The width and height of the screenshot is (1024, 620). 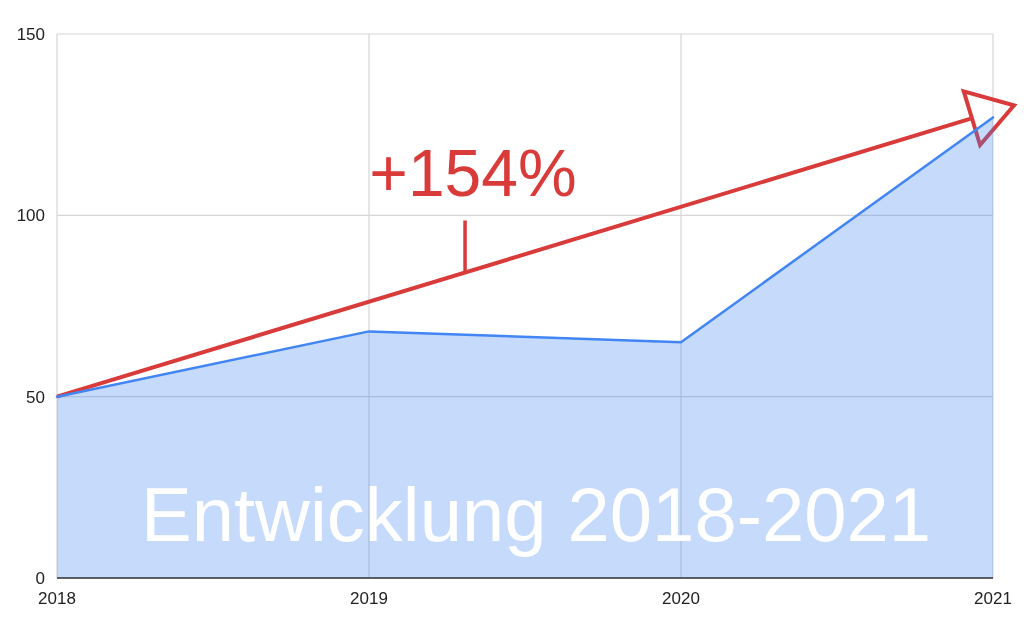 What do you see at coordinates (30, 216) in the screenshot?
I see `y-tick-label: 100` at bounding box center [30, 216].